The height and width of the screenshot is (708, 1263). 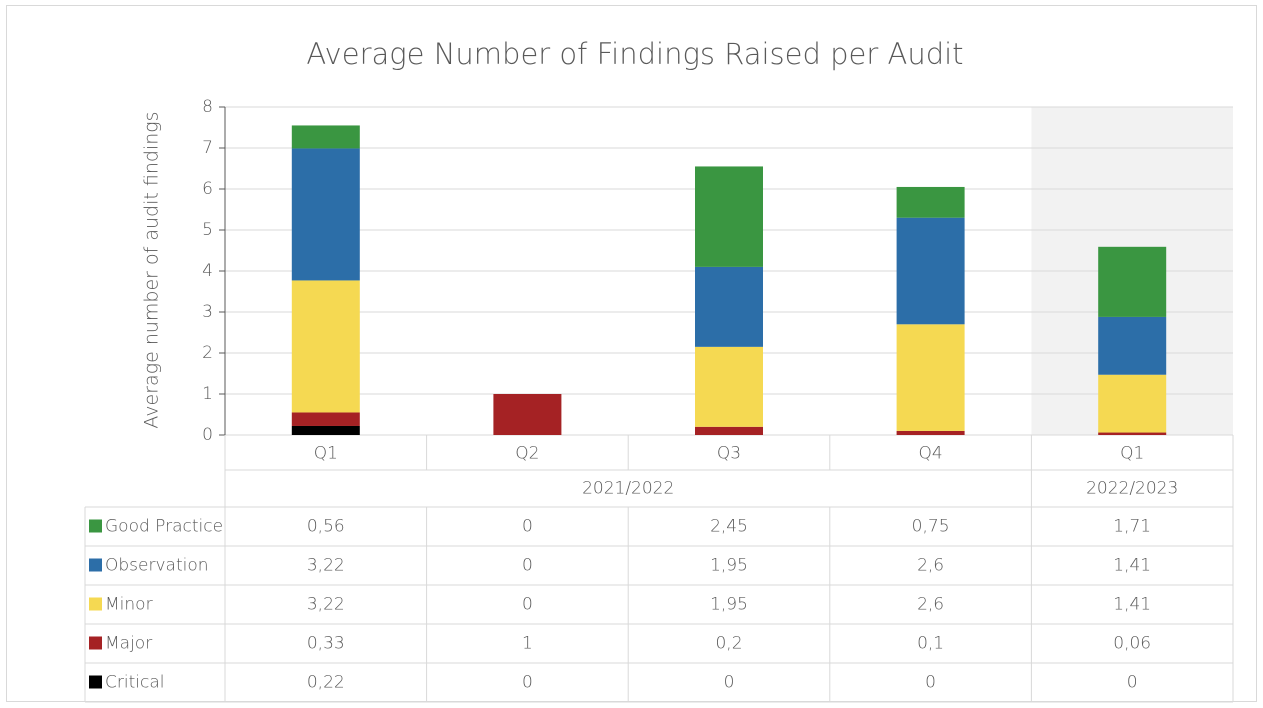 What do you see at coordinates (326, 527) in the screenshot?
I see `table-value: 0,56` at bounding box center [326, 527].